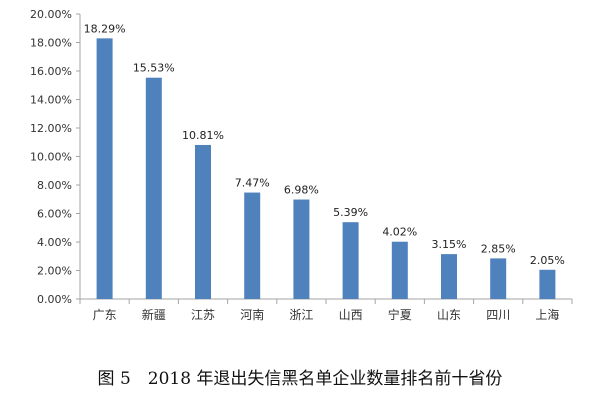 The image size is (600, 406). Describe the element at coordinates (51, 128) in the screenshot. I see `y-tick-label: 12.00%` at that location.